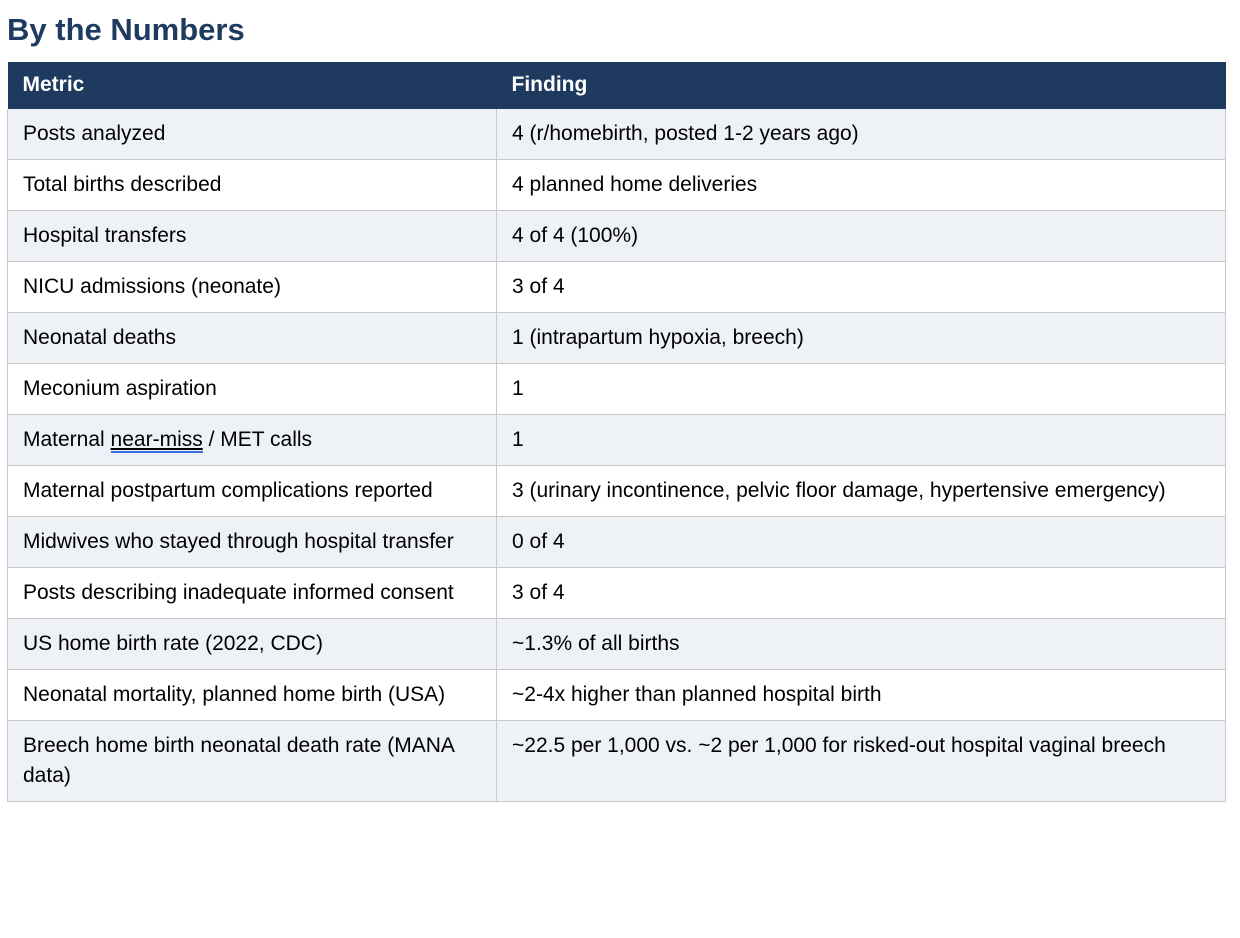  Describe the element at coordinates (252, 338) in the screenshot. I see `metric-cell: Neonatal deaths` at that location.